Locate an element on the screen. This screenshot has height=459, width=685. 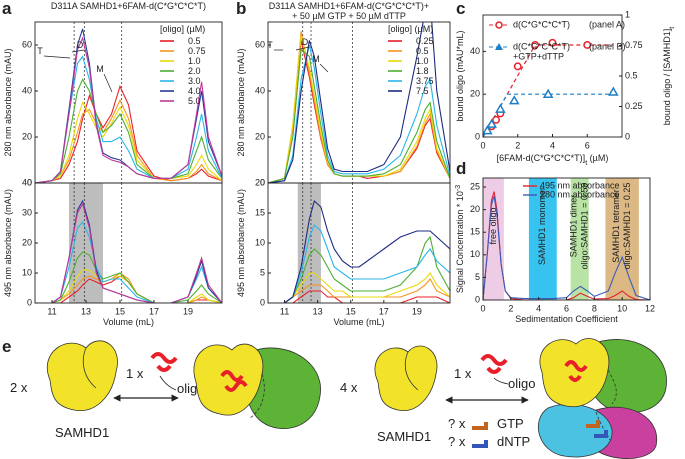
y-tick-label: 30 is located at coordinates (27, 212).